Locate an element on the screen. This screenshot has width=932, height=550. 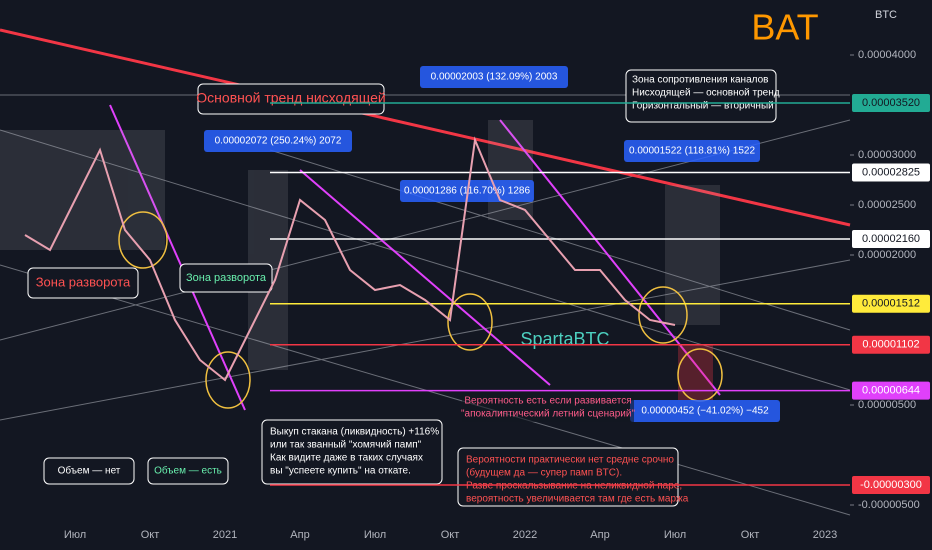
note-line: (будущем да — супер памп BTC). is located at coordinates (544, 473).